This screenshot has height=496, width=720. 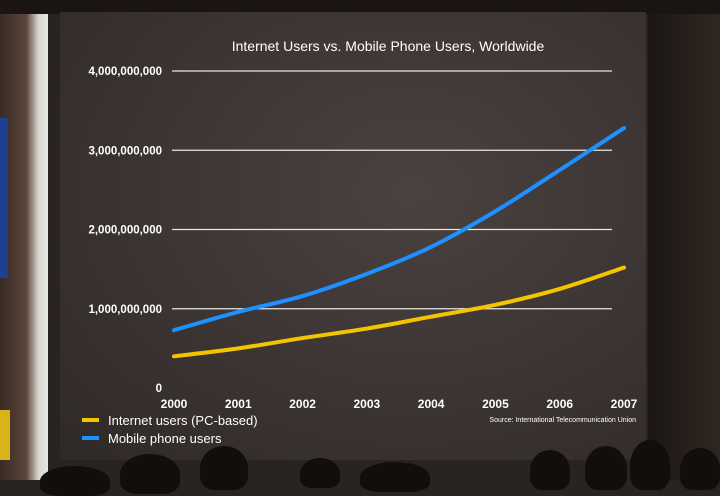 What do you see at coordinates (367, 404) in the screenshot?
I see `x-tick-label: 2003` at bounding box center [367, 404].